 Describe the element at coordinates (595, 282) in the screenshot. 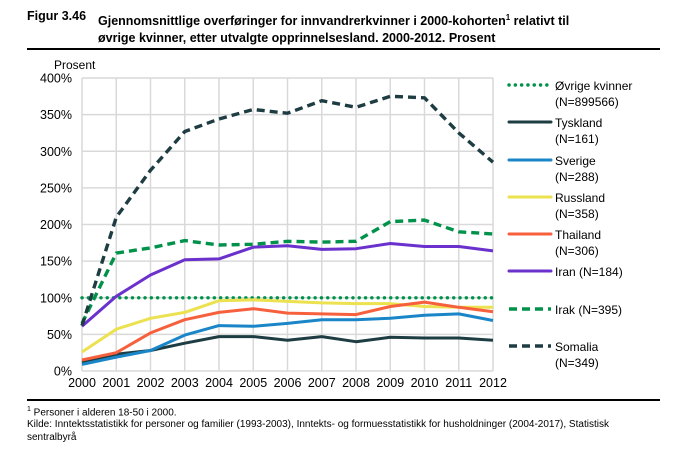

I see `legend-item: Iran (N=184)` at that location.